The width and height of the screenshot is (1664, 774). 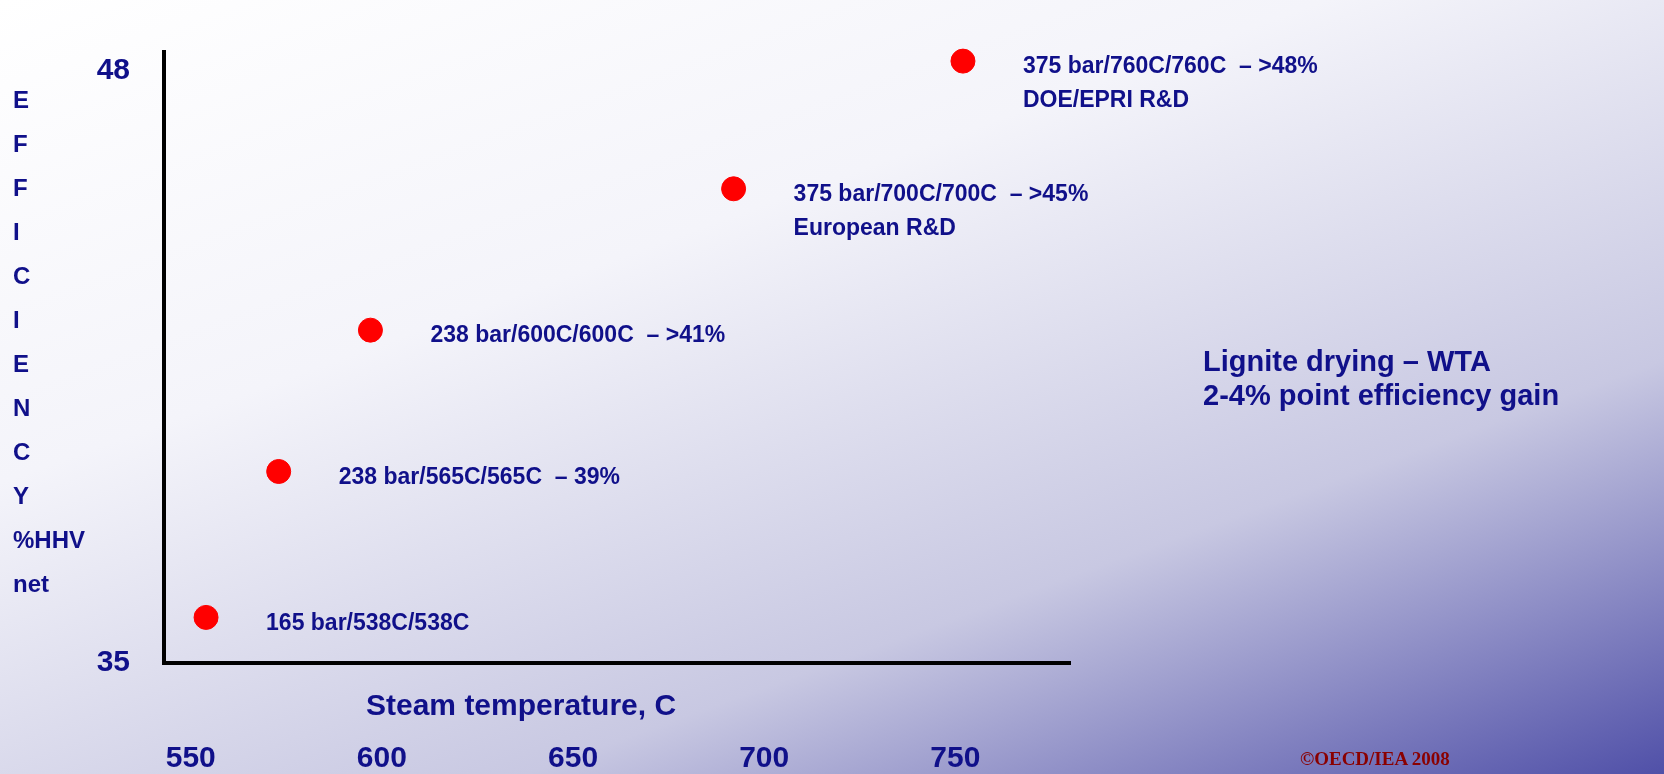 I want to click on text: EFFICIENCY %HHV net, so click(x=49, y=341).